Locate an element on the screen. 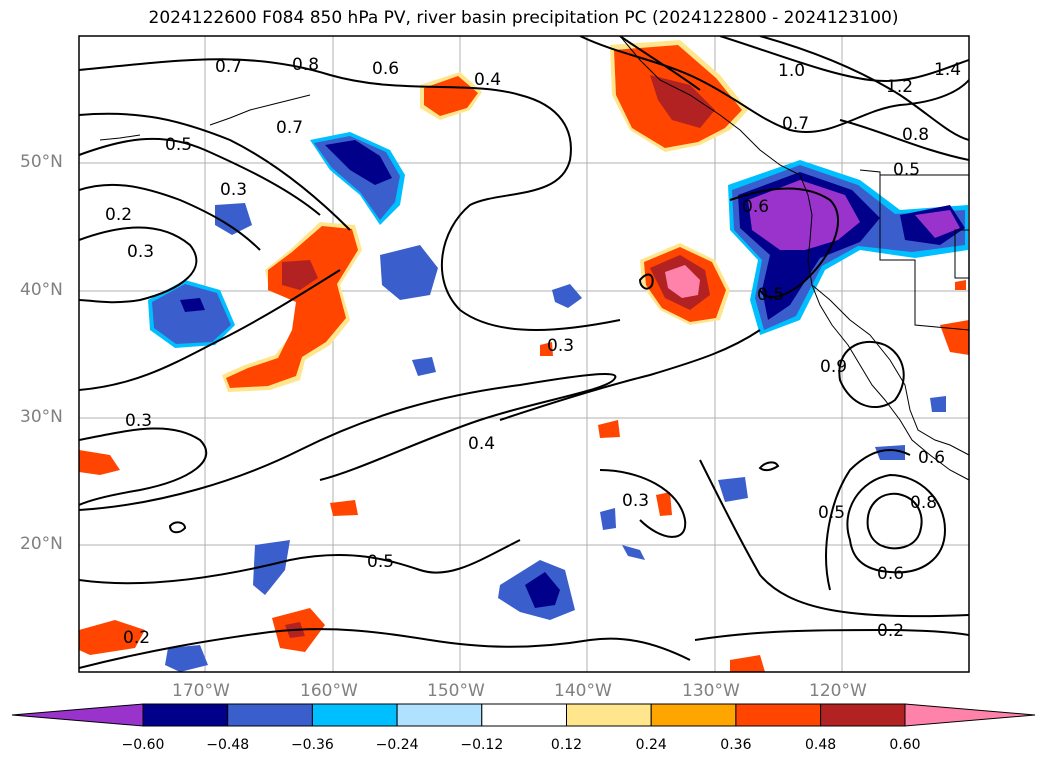 Image resolution: width=1047 pixels, height=765 pixels. lat-label-50n: 50°N is located at coordinates (41, 162).